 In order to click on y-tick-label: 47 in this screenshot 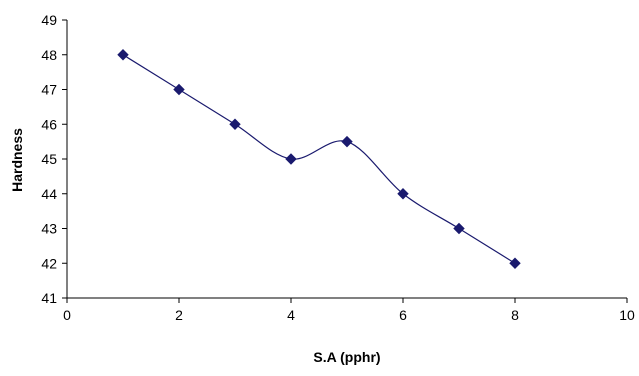, I will do `click(49, 90)`.